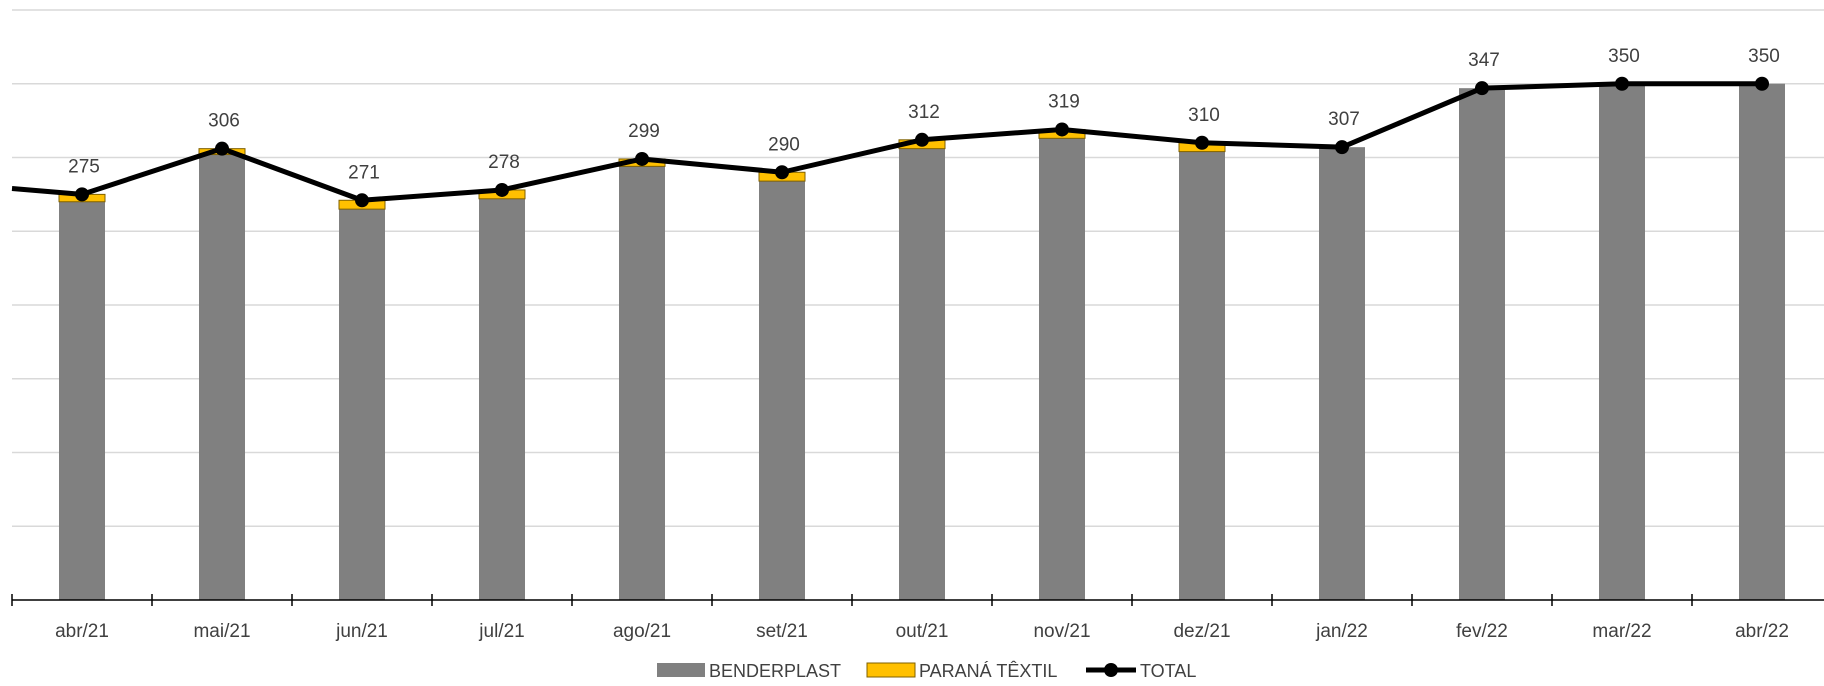 This screenshot has width=1824, height=686. What do you see at coordinates (1064, 101) in the screenshot?
I see `data-label: 319` at bounding box center [1064, 101].